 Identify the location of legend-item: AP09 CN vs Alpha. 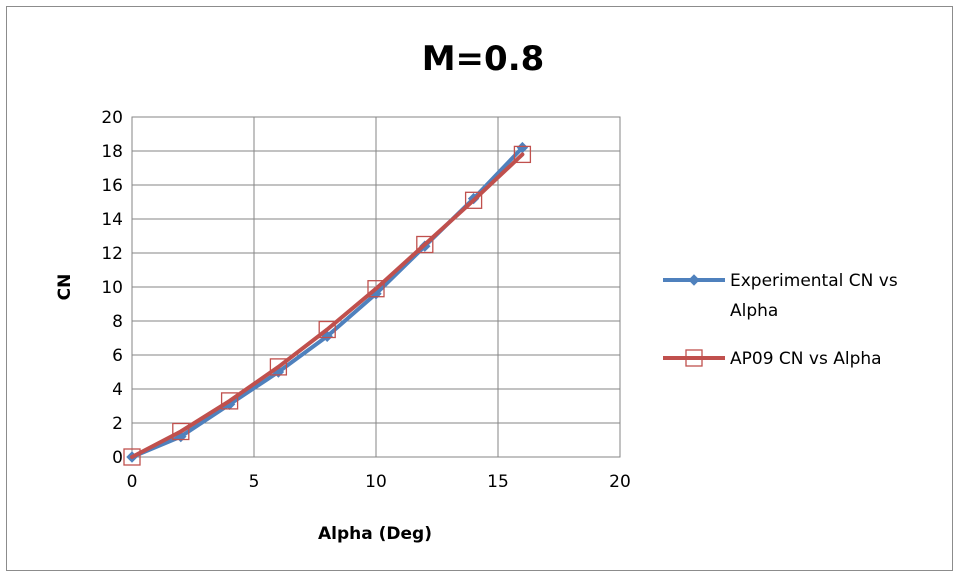
(772, 359).